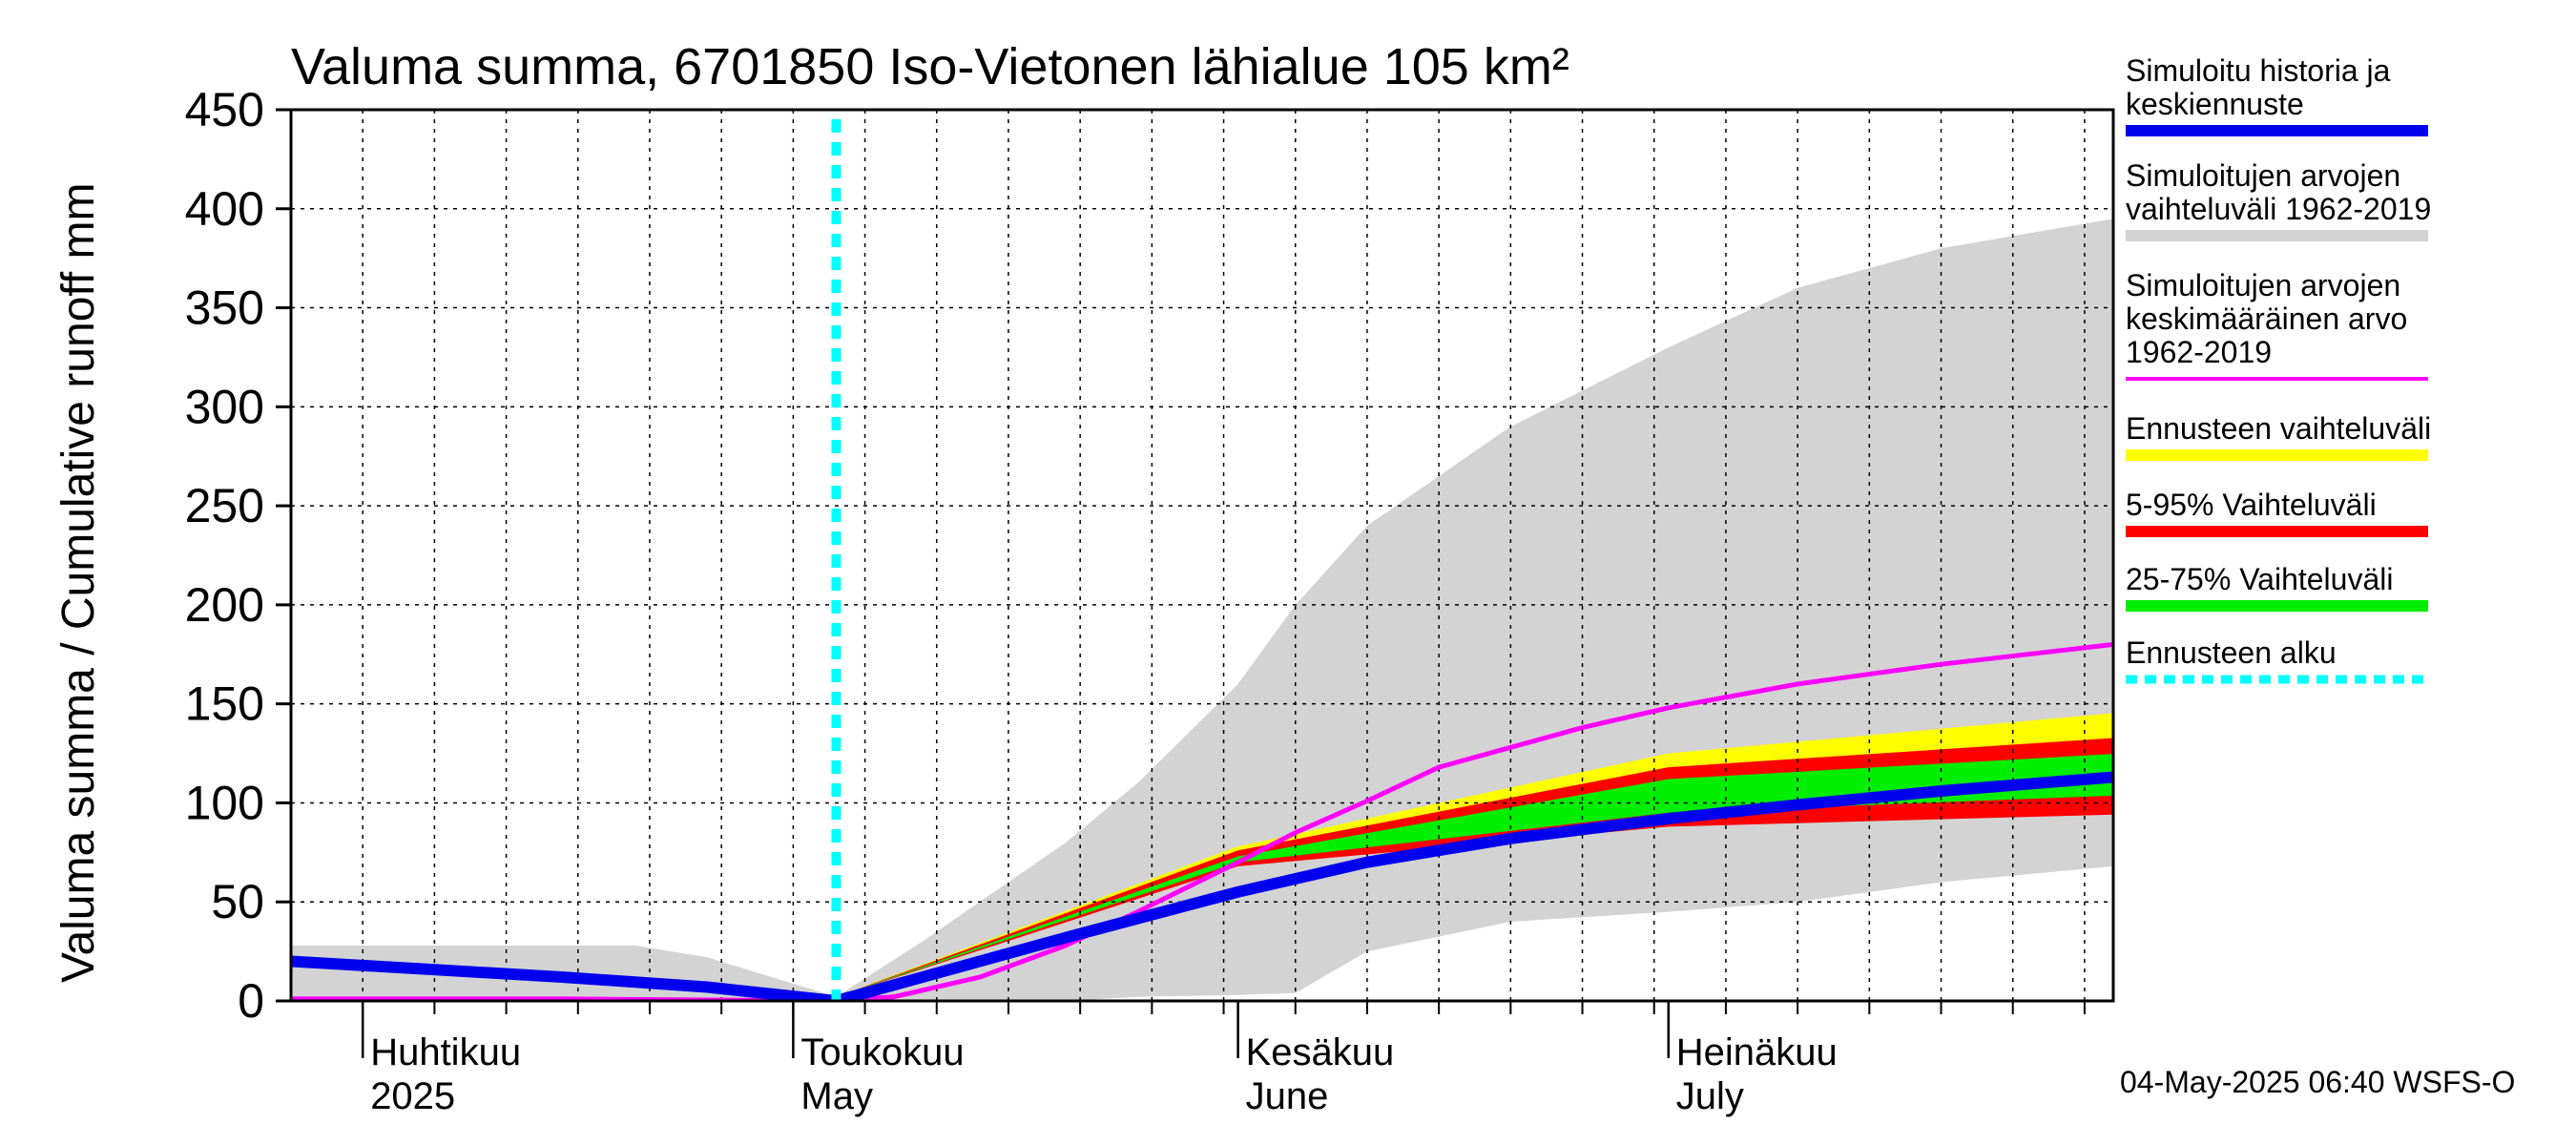  I want to click on month-label-en: May, so click(836, 1096).